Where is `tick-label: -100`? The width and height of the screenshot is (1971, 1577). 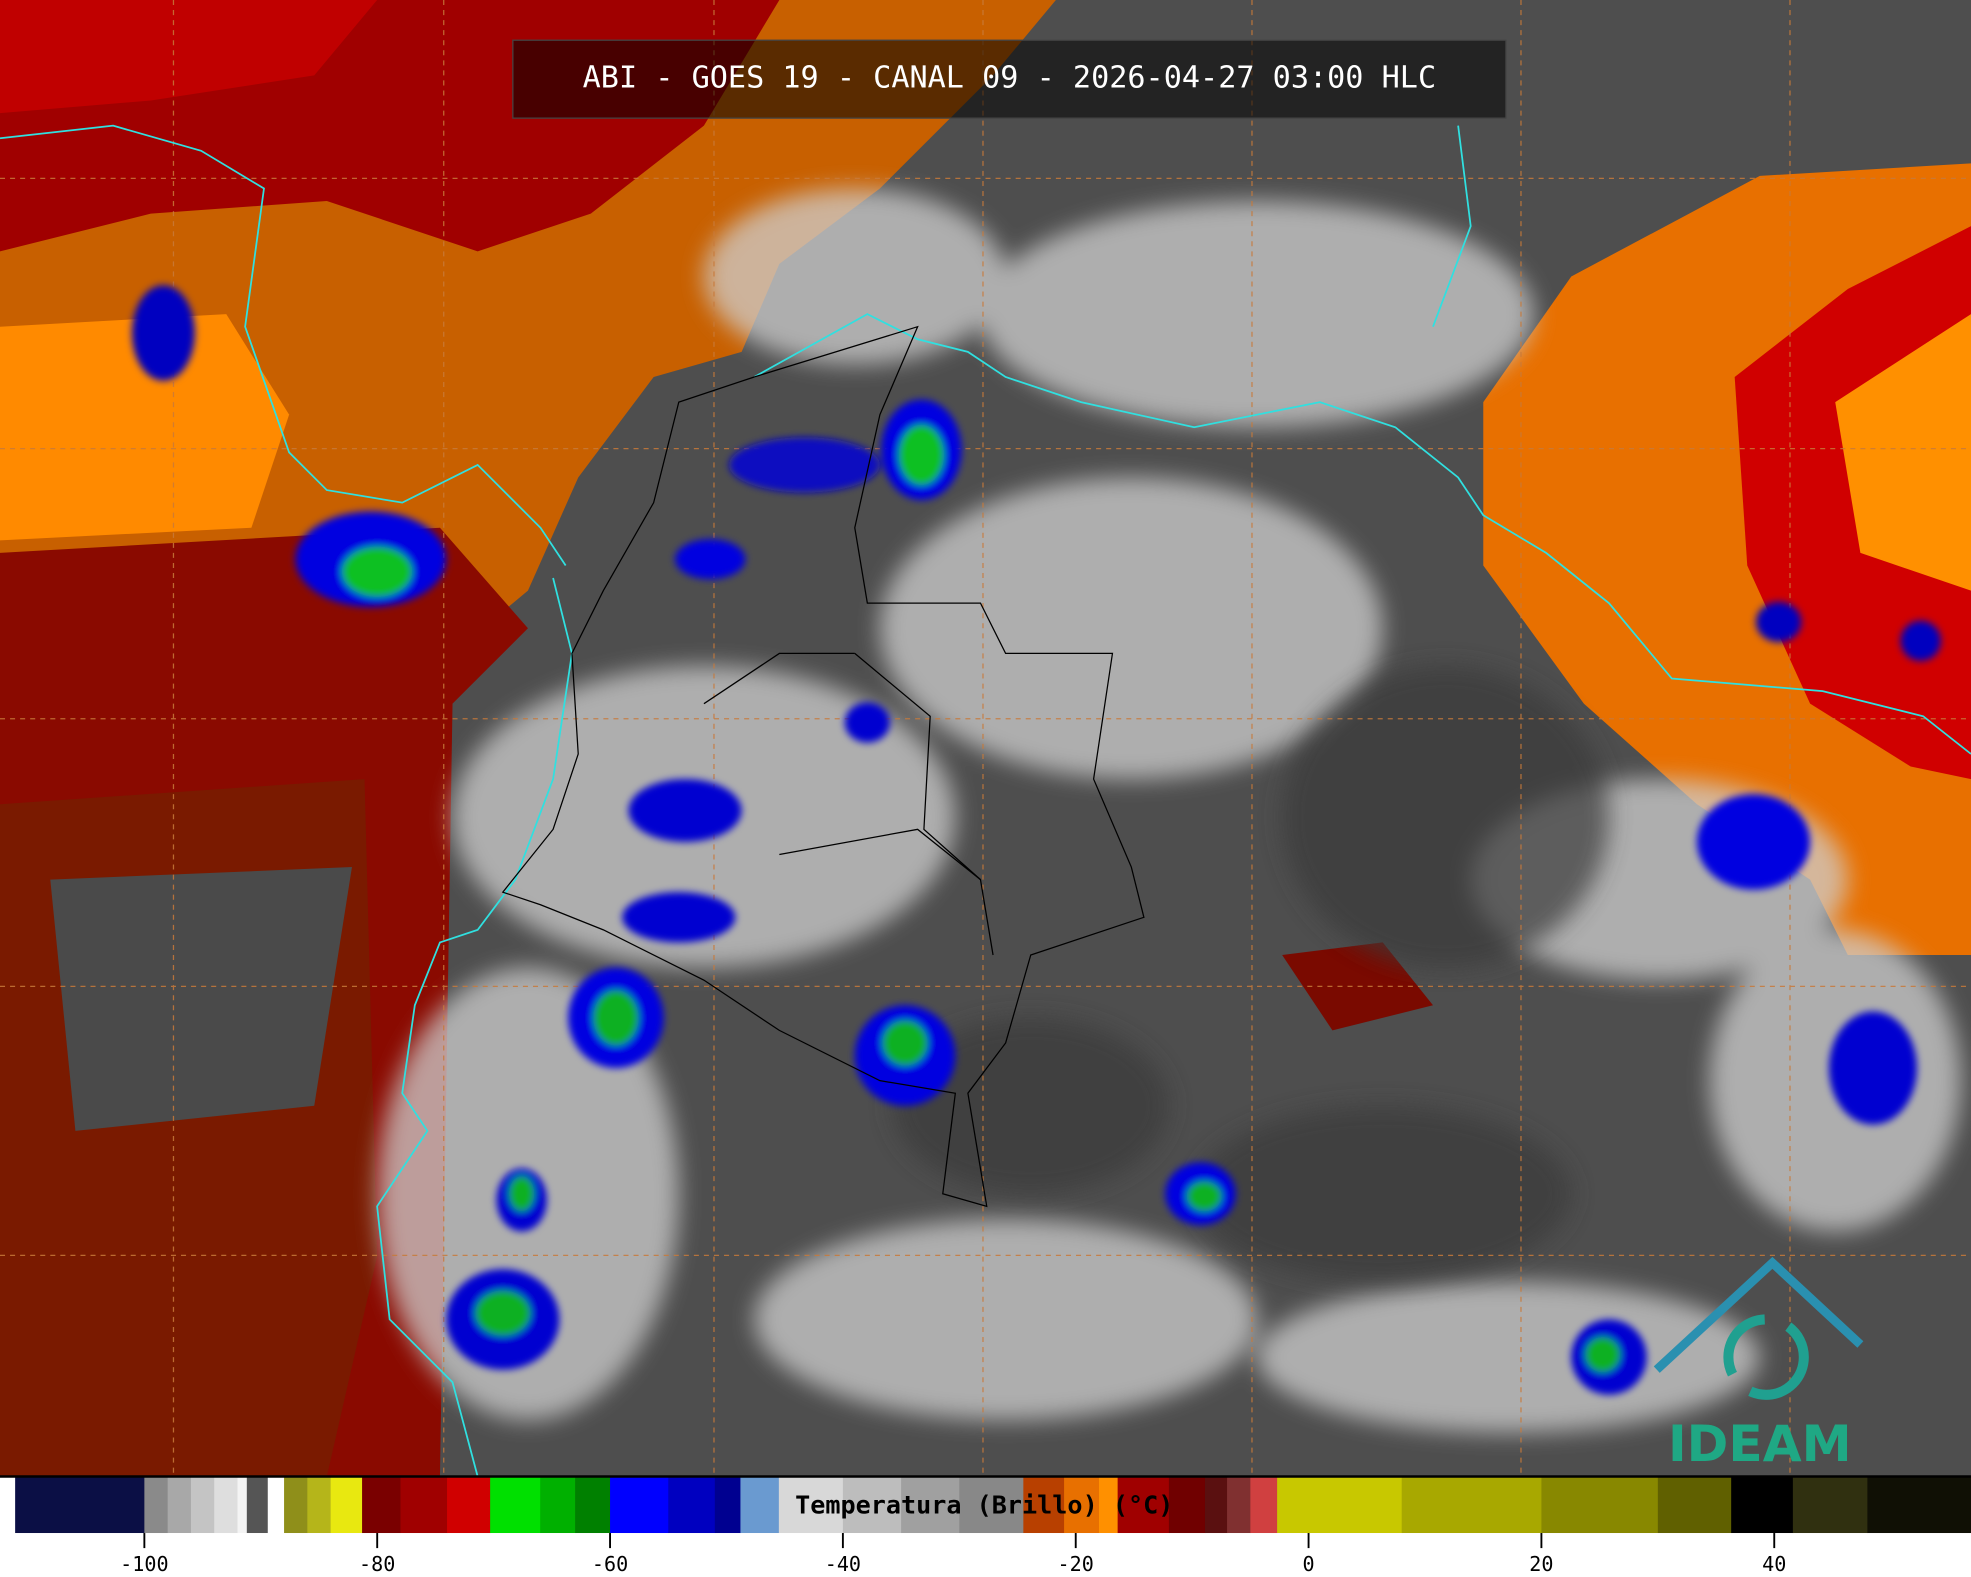
tick-label: -100 is located at coordinates (144, 1564).